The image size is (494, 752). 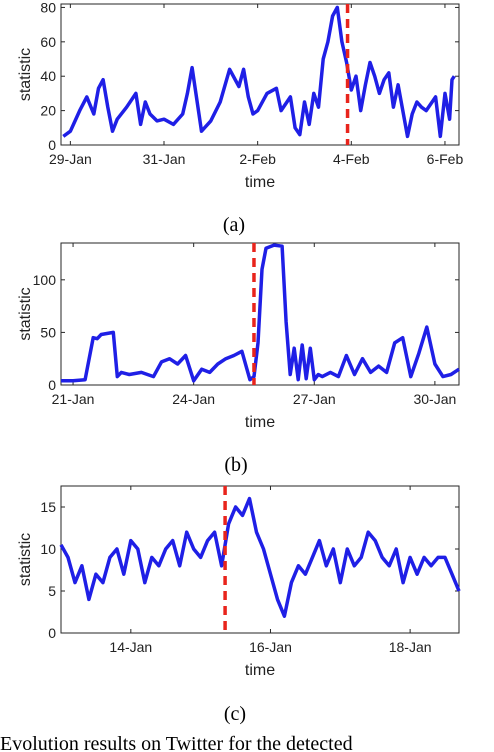 I want to click on x-tick-label: 14-Jan, so click(x=130, y=647).